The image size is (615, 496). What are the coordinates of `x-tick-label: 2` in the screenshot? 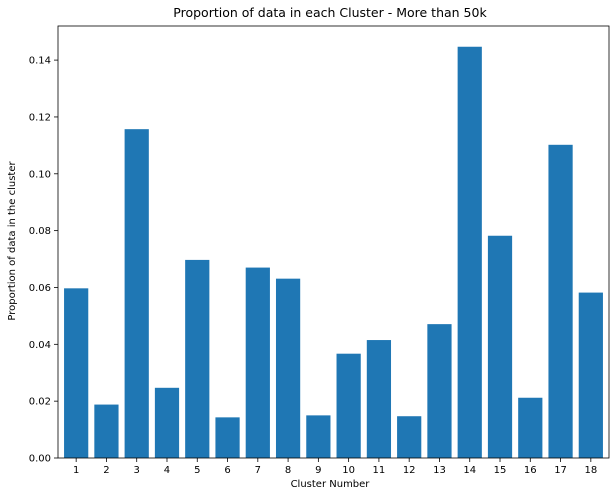 It's located at (106, 470).